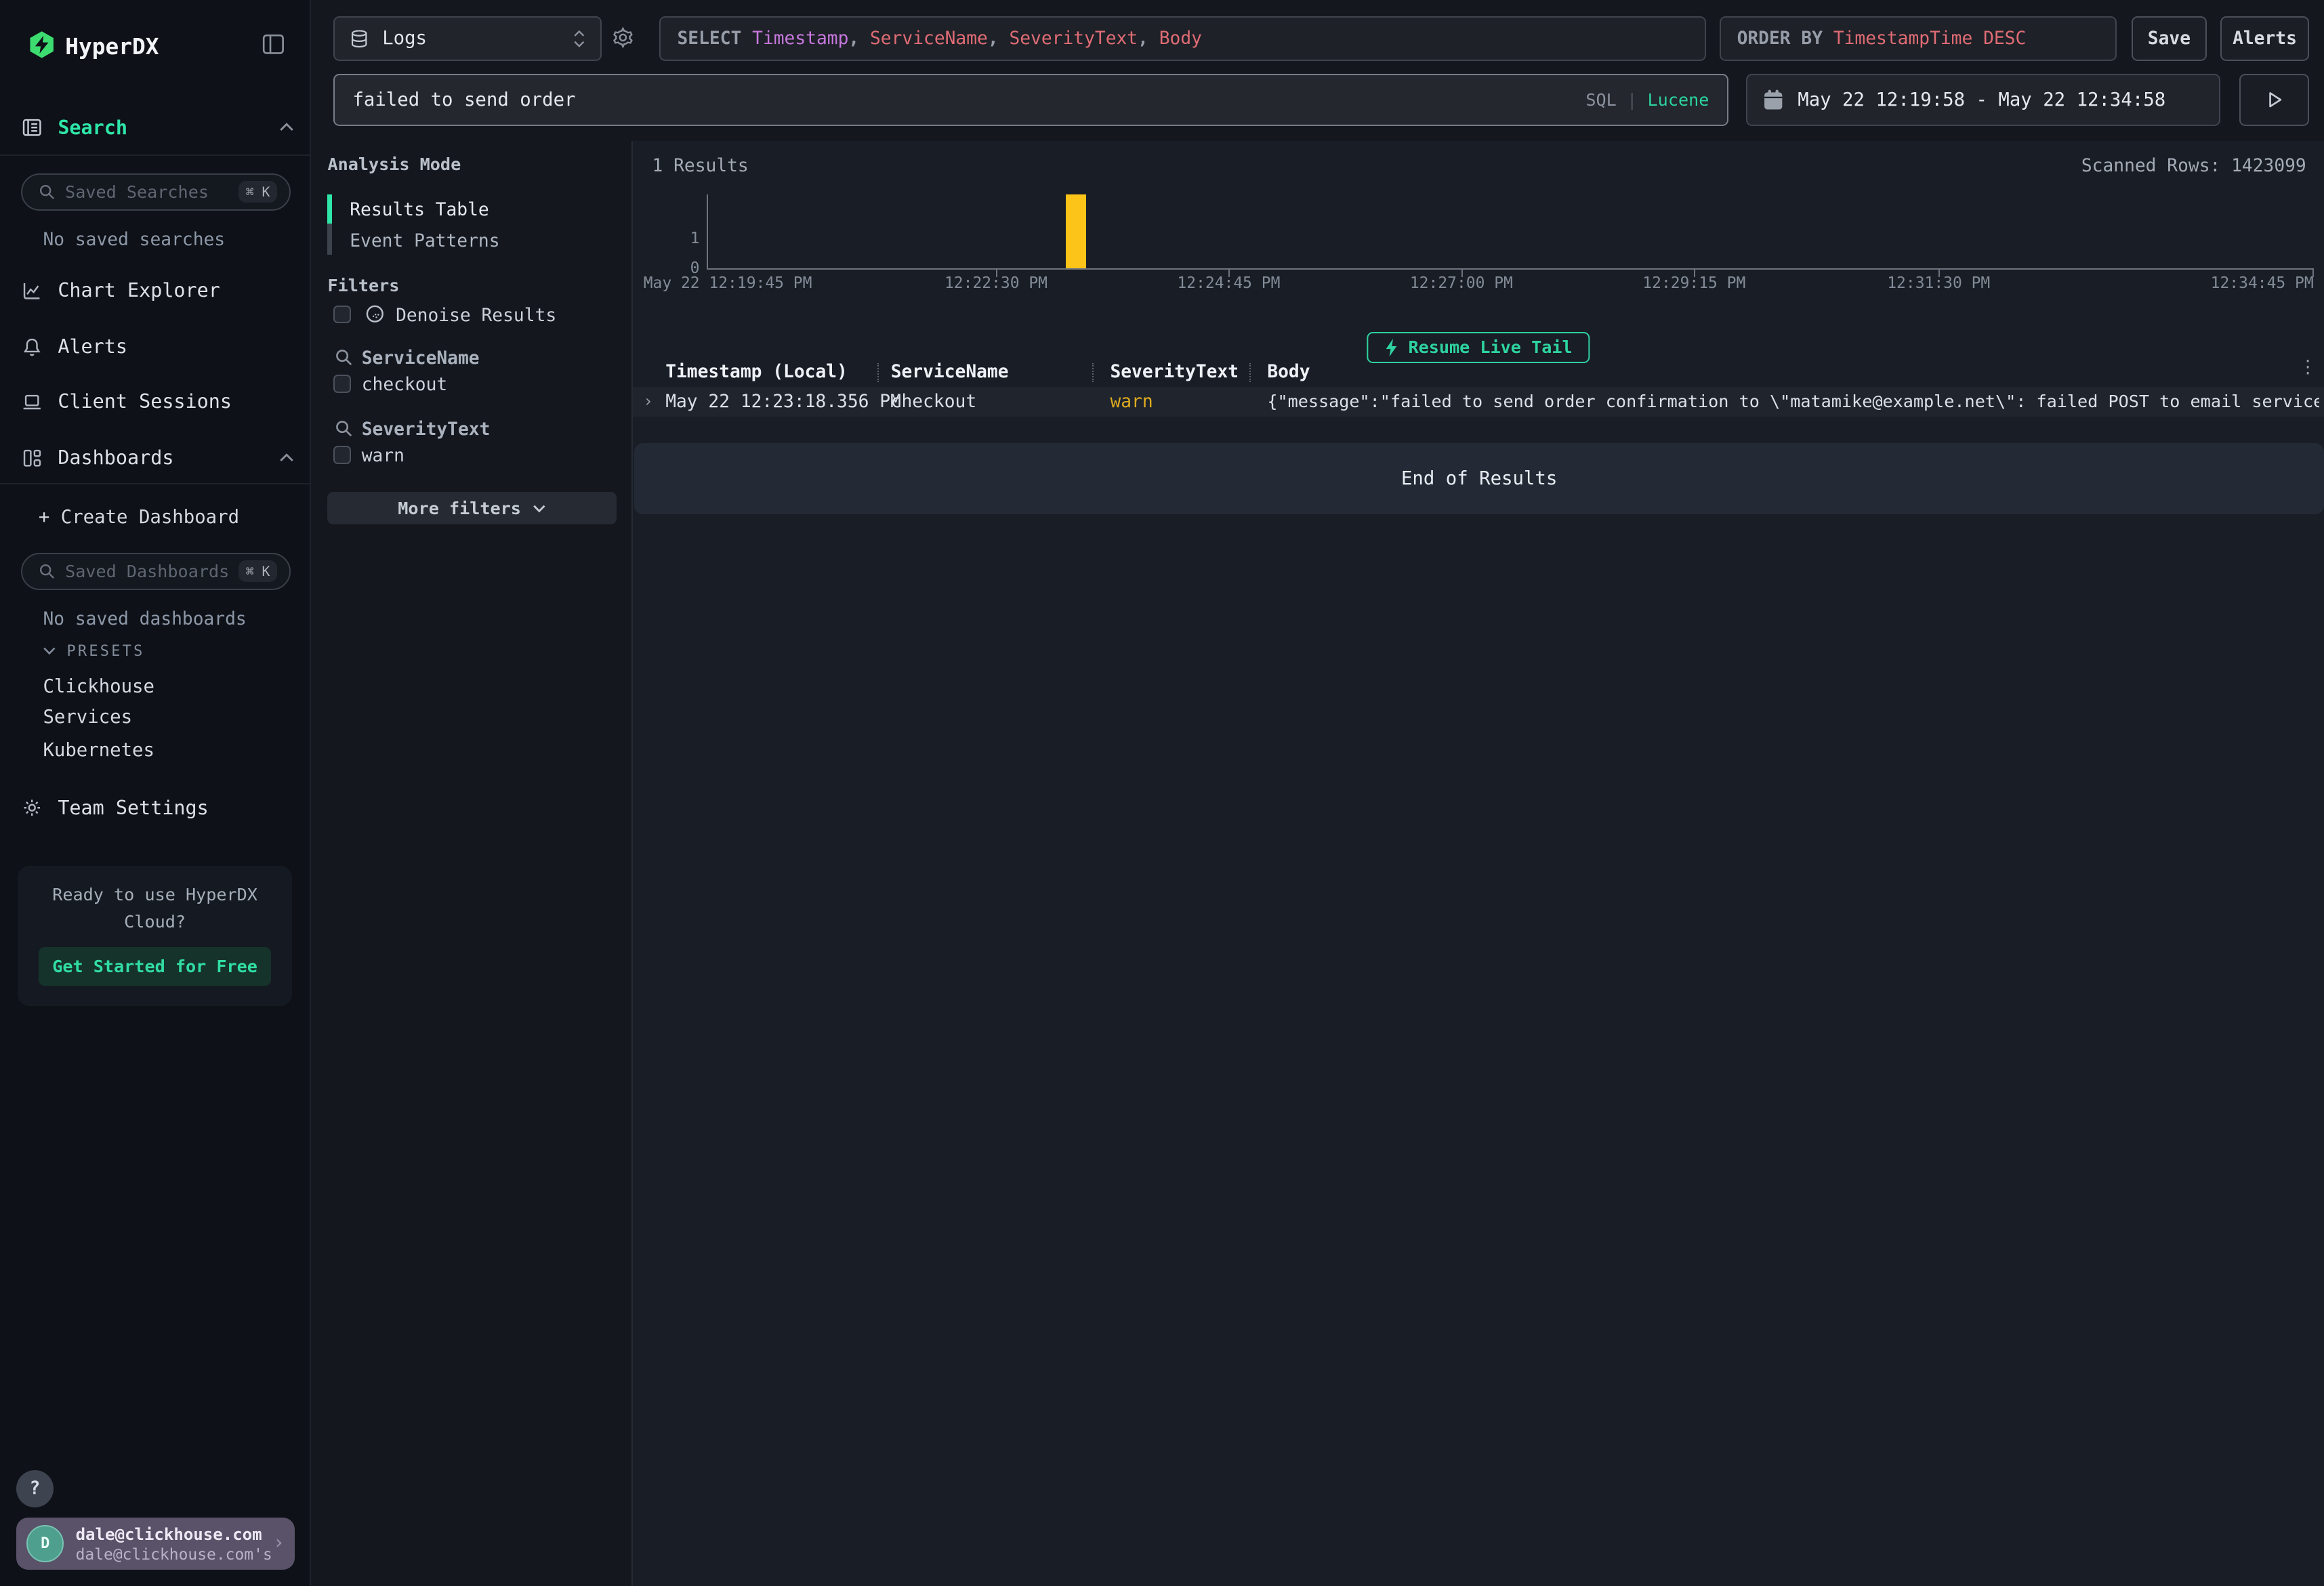 The height and width of the screenshot is (1586, 2324). I want to click on warn-checkbox, so click(342, 455).